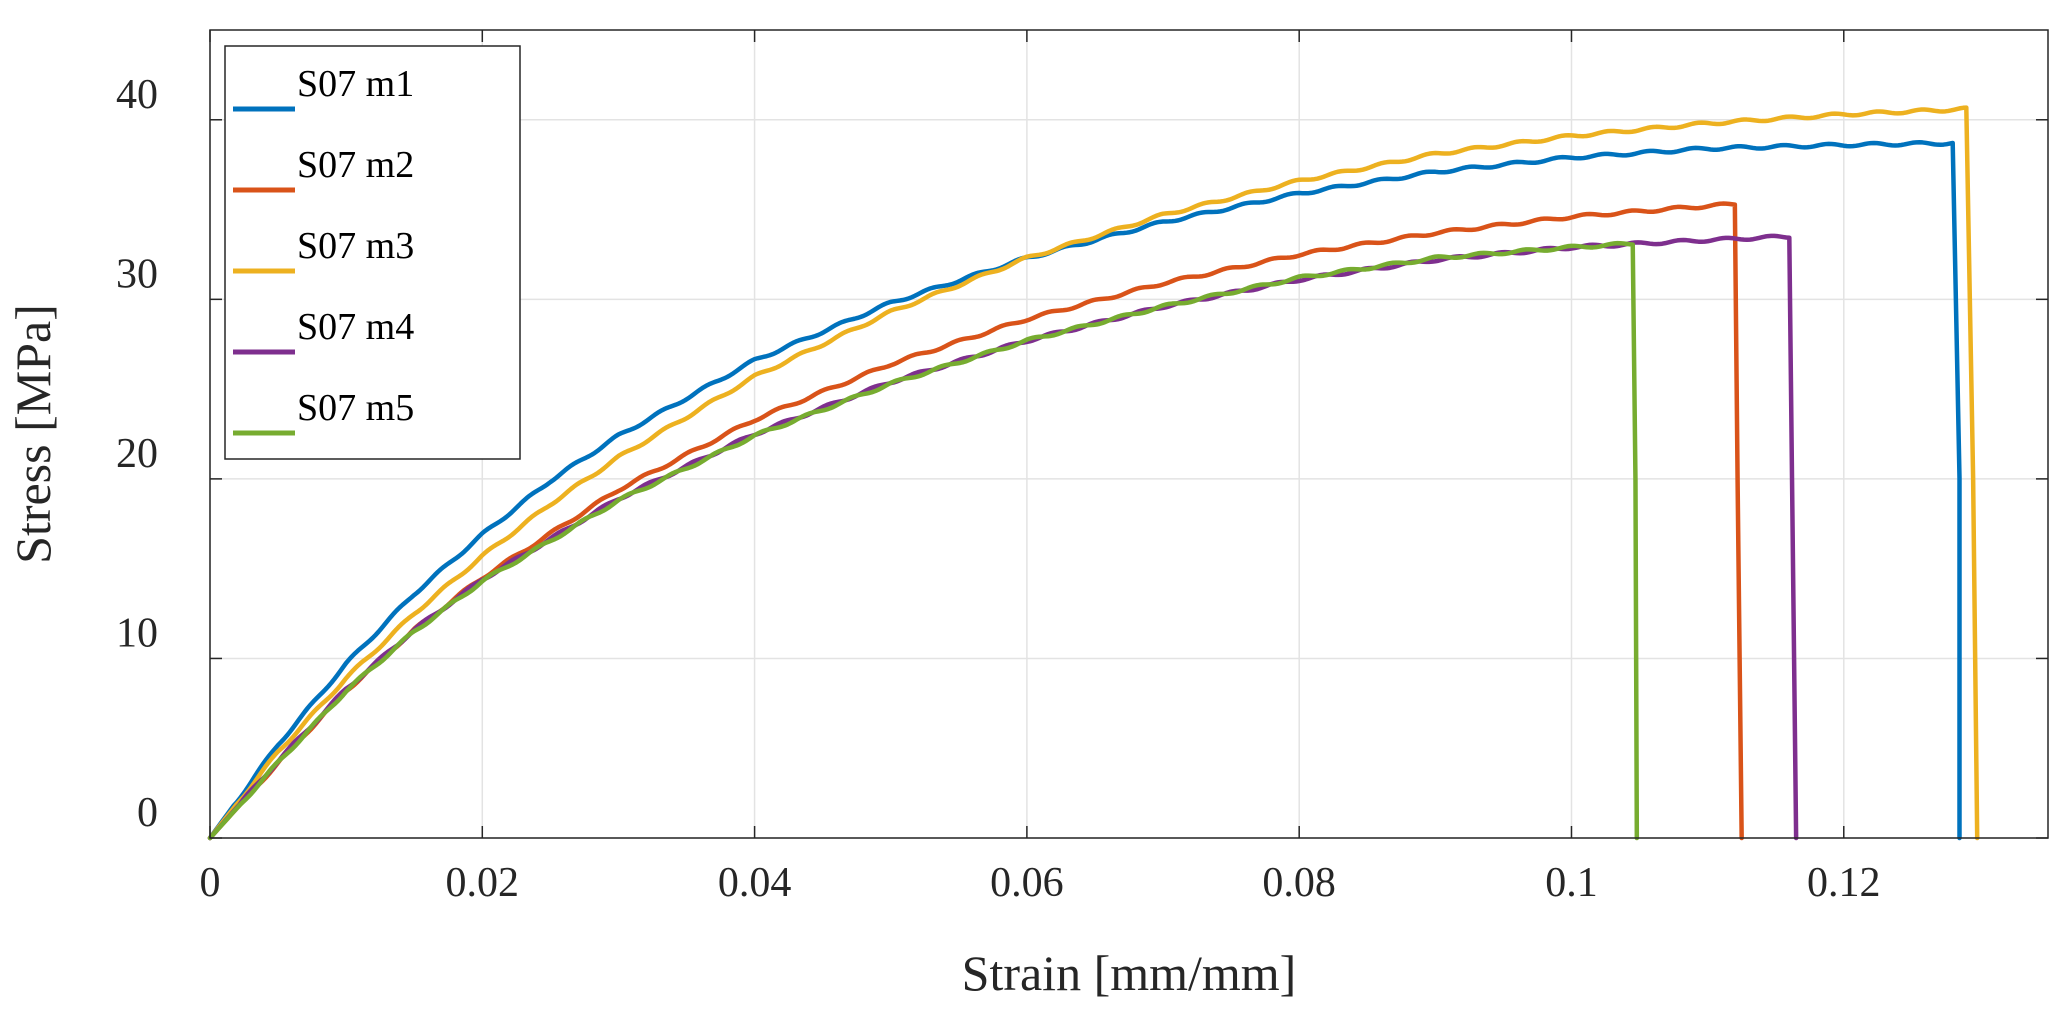  What do you see at coordinates (355, 84) in the screenshot?
I see `legend-label: S07 m1` at bounding box center [355, 84].